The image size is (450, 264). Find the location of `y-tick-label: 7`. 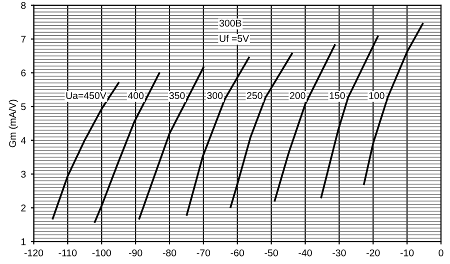

y-tick-label: 7 is located at coordinates (23, 39).